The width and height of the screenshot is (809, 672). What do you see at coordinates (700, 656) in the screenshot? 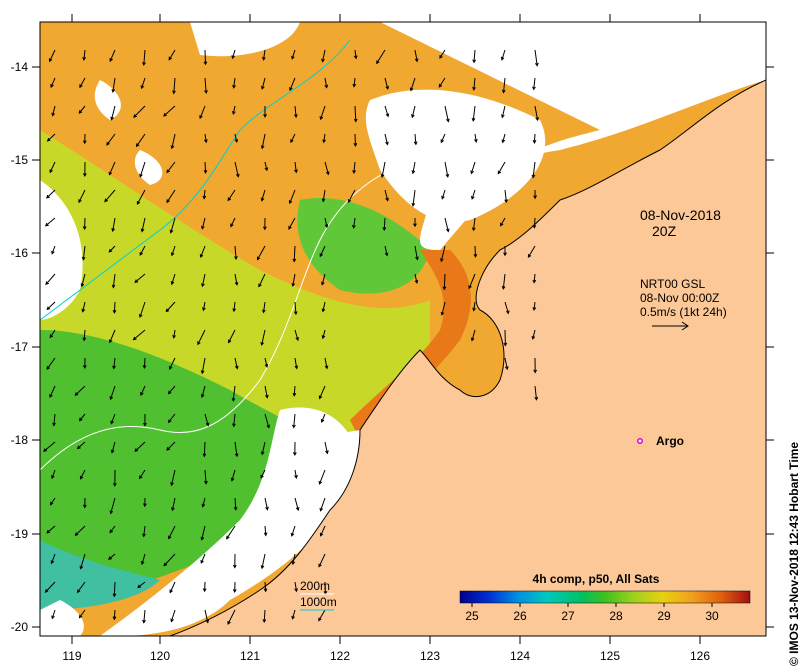
I see `x-tick-label: 126` at bounding box center [700, 656].